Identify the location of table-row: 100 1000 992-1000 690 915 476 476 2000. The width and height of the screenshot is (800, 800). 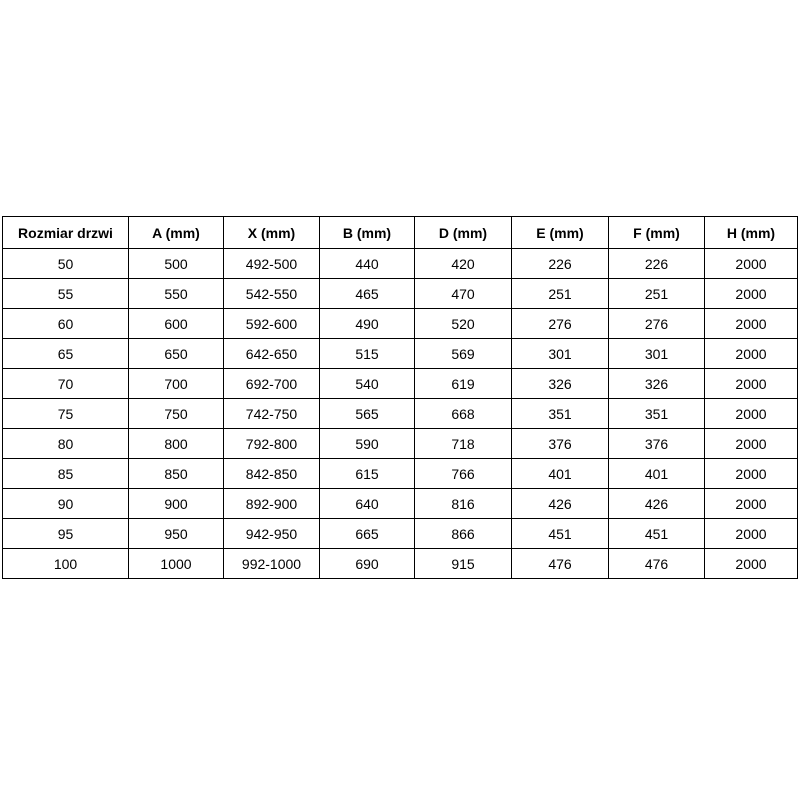
(400, 563).